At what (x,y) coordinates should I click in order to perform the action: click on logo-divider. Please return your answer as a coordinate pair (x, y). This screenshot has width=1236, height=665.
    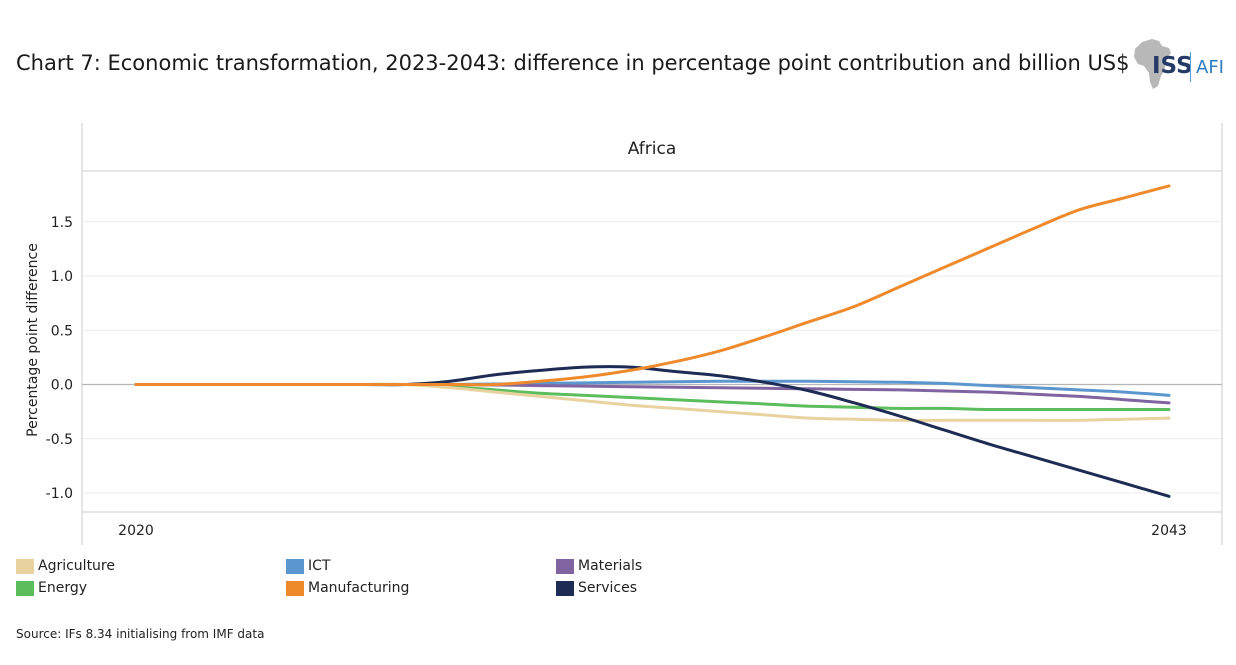
    Looking at the image, I should click on (1190, 67).